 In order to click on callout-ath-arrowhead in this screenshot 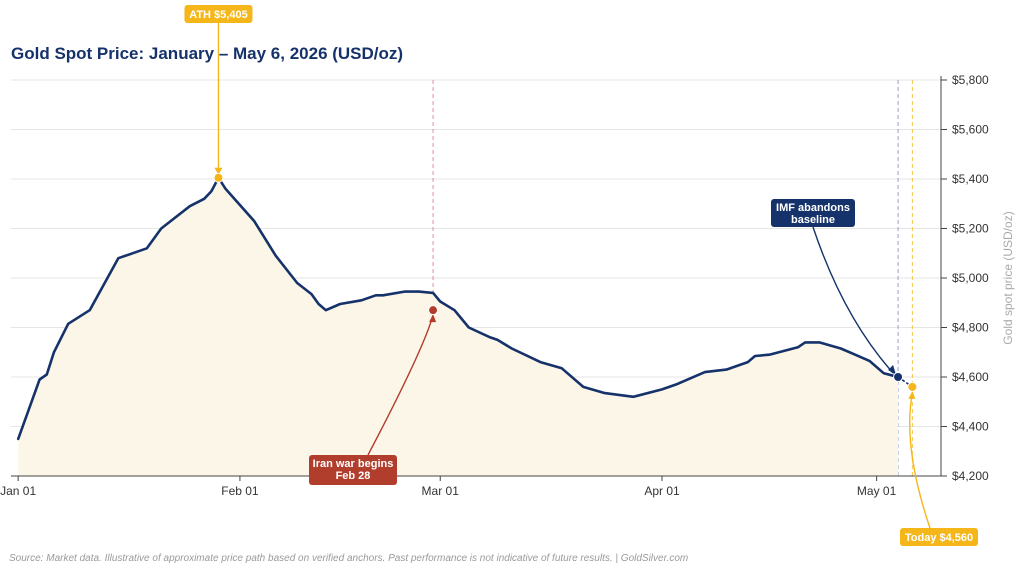, I will do `click(218, 171)`.